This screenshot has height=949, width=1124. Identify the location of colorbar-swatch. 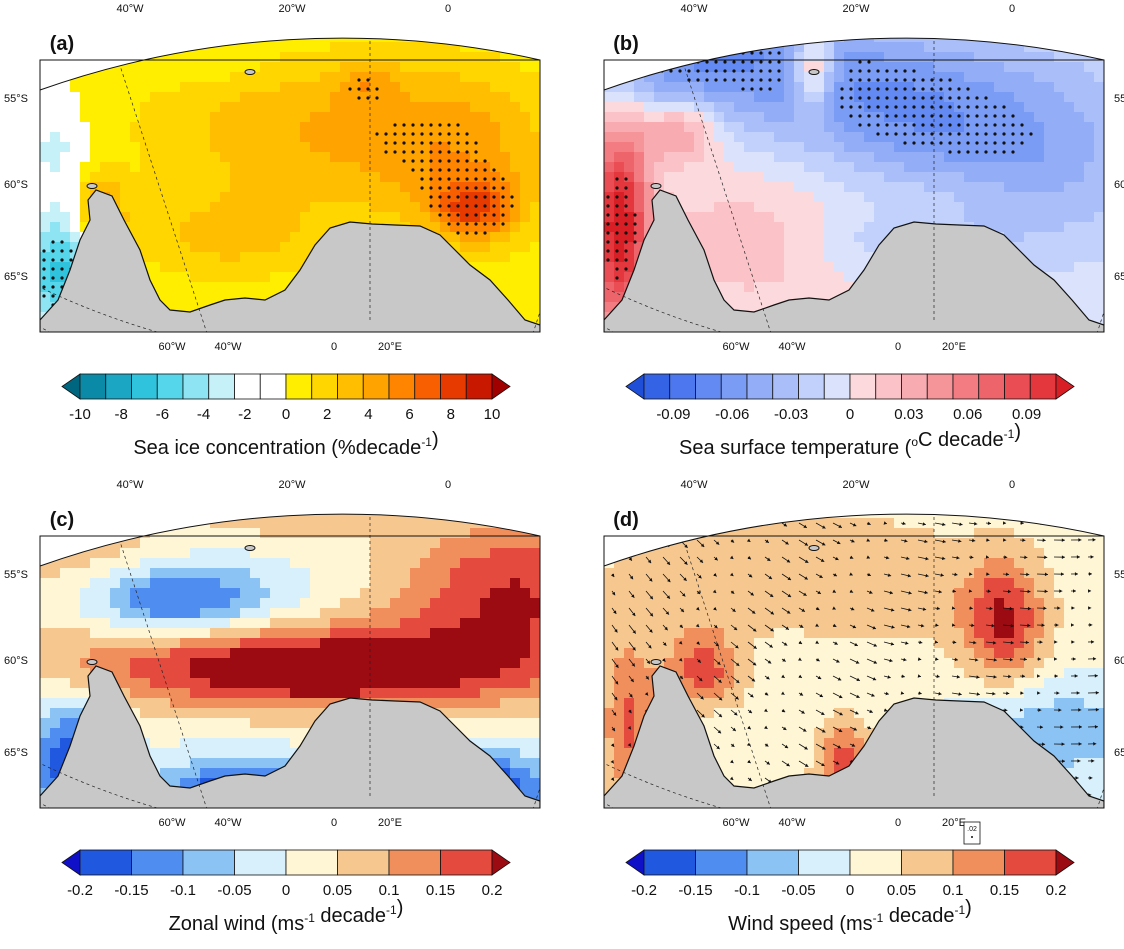
(966, 386).